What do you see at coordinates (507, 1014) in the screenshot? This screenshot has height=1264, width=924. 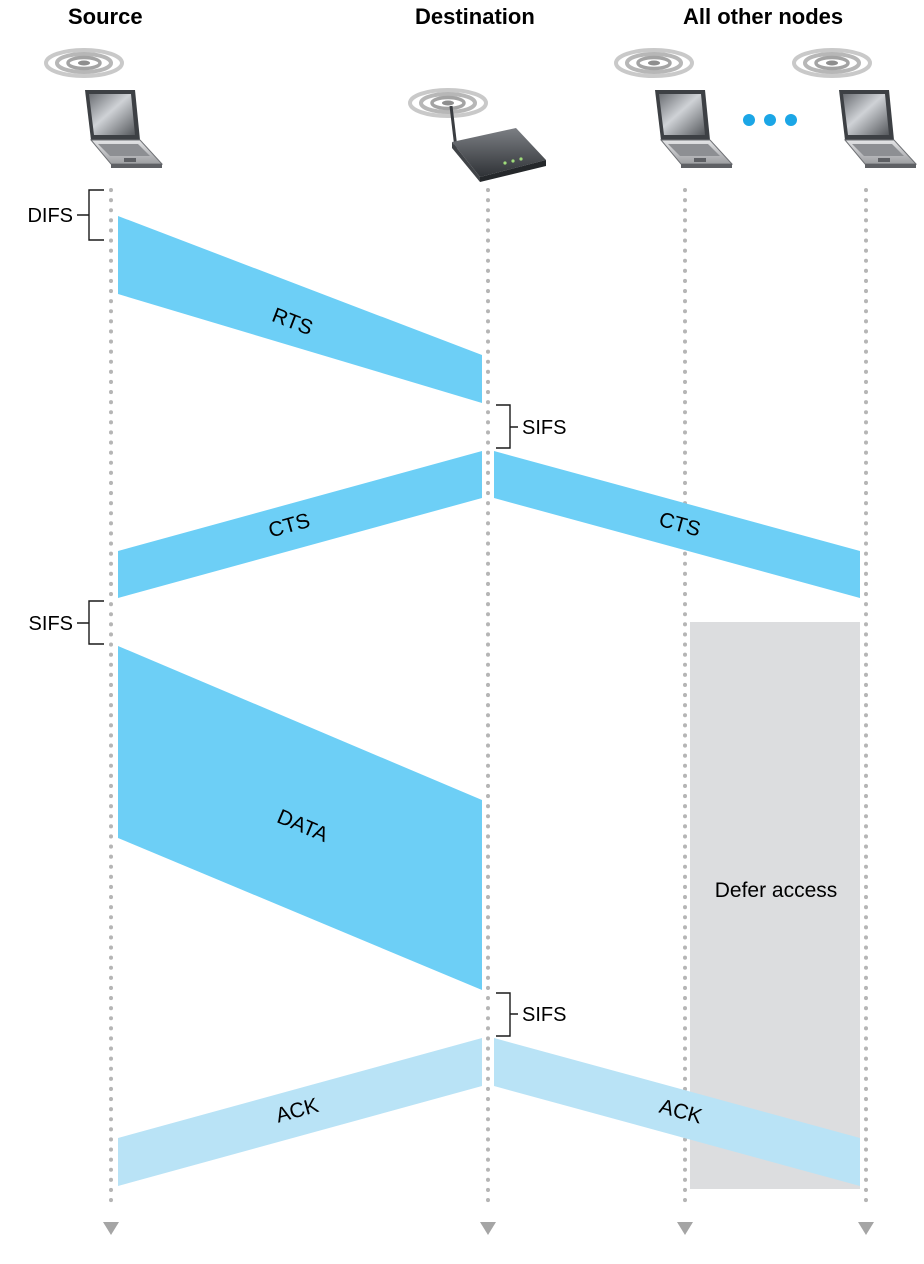 I see `sifs-after-data-bracket` at bounding box center [507, 1014].